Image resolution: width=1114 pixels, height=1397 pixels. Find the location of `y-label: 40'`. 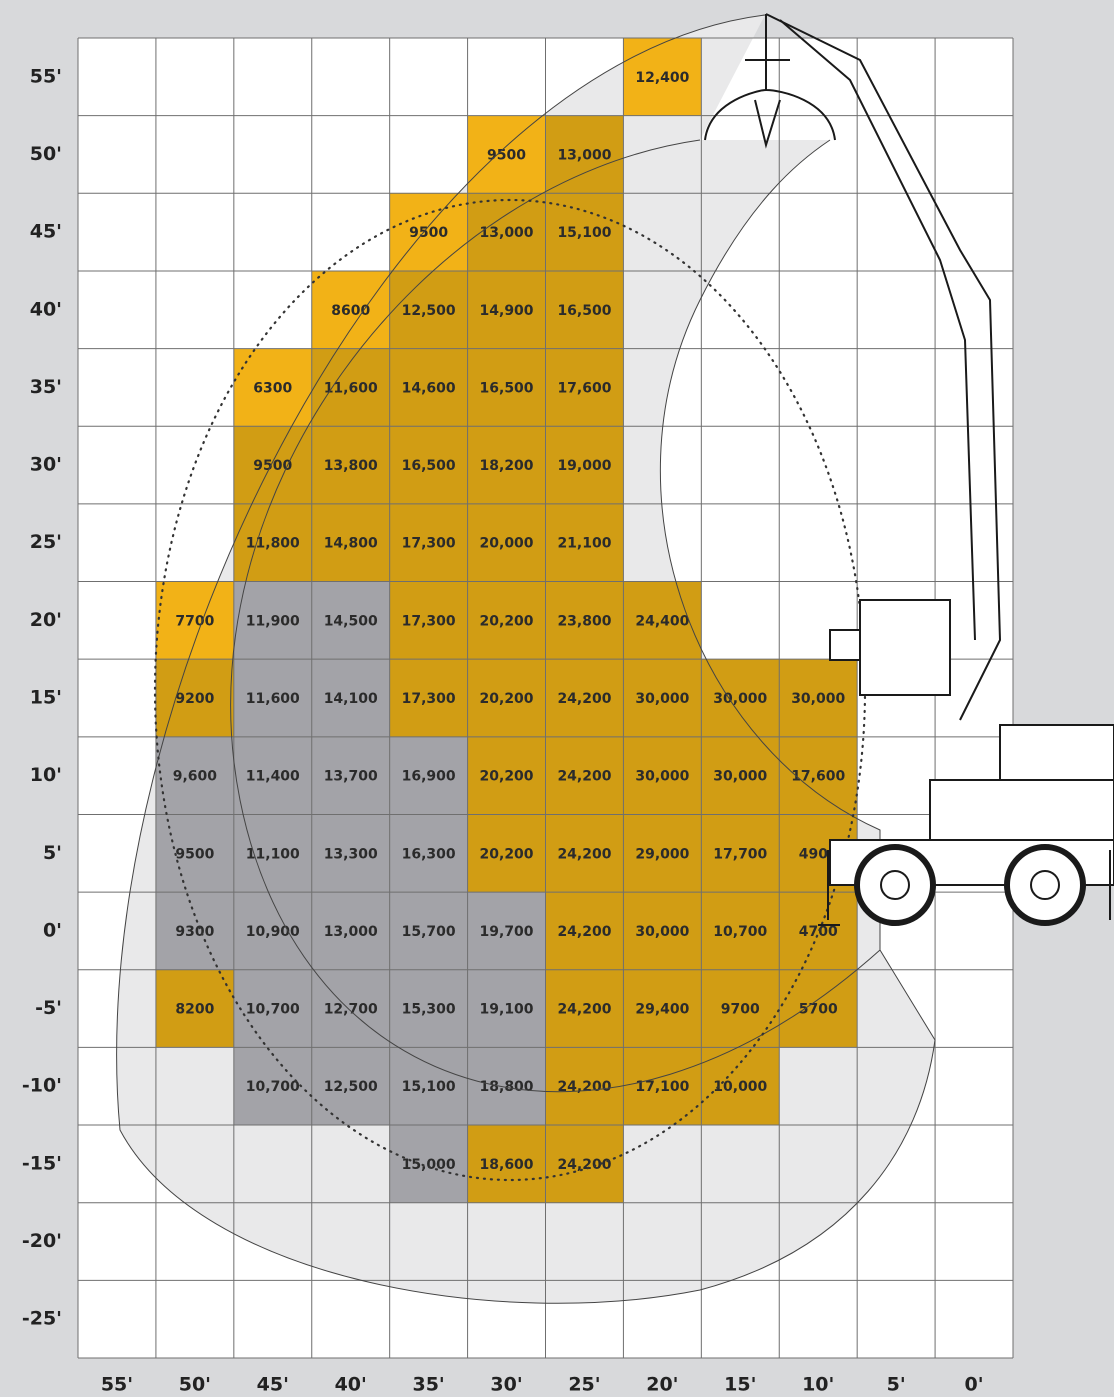

y-label: 40' is located at coordinates (46, 309).